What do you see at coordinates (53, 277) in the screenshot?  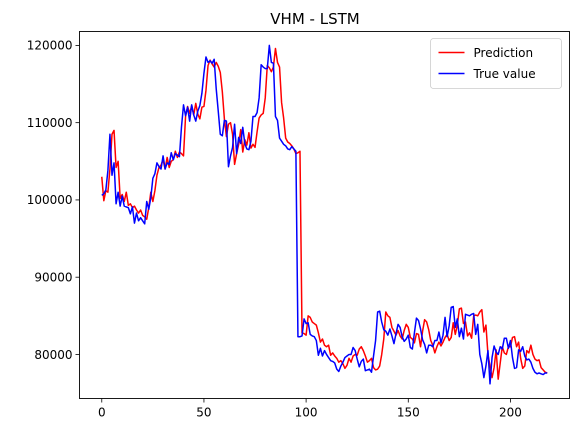 I see `y-tick-label-1: 90000` at bounding box center [53, 277].